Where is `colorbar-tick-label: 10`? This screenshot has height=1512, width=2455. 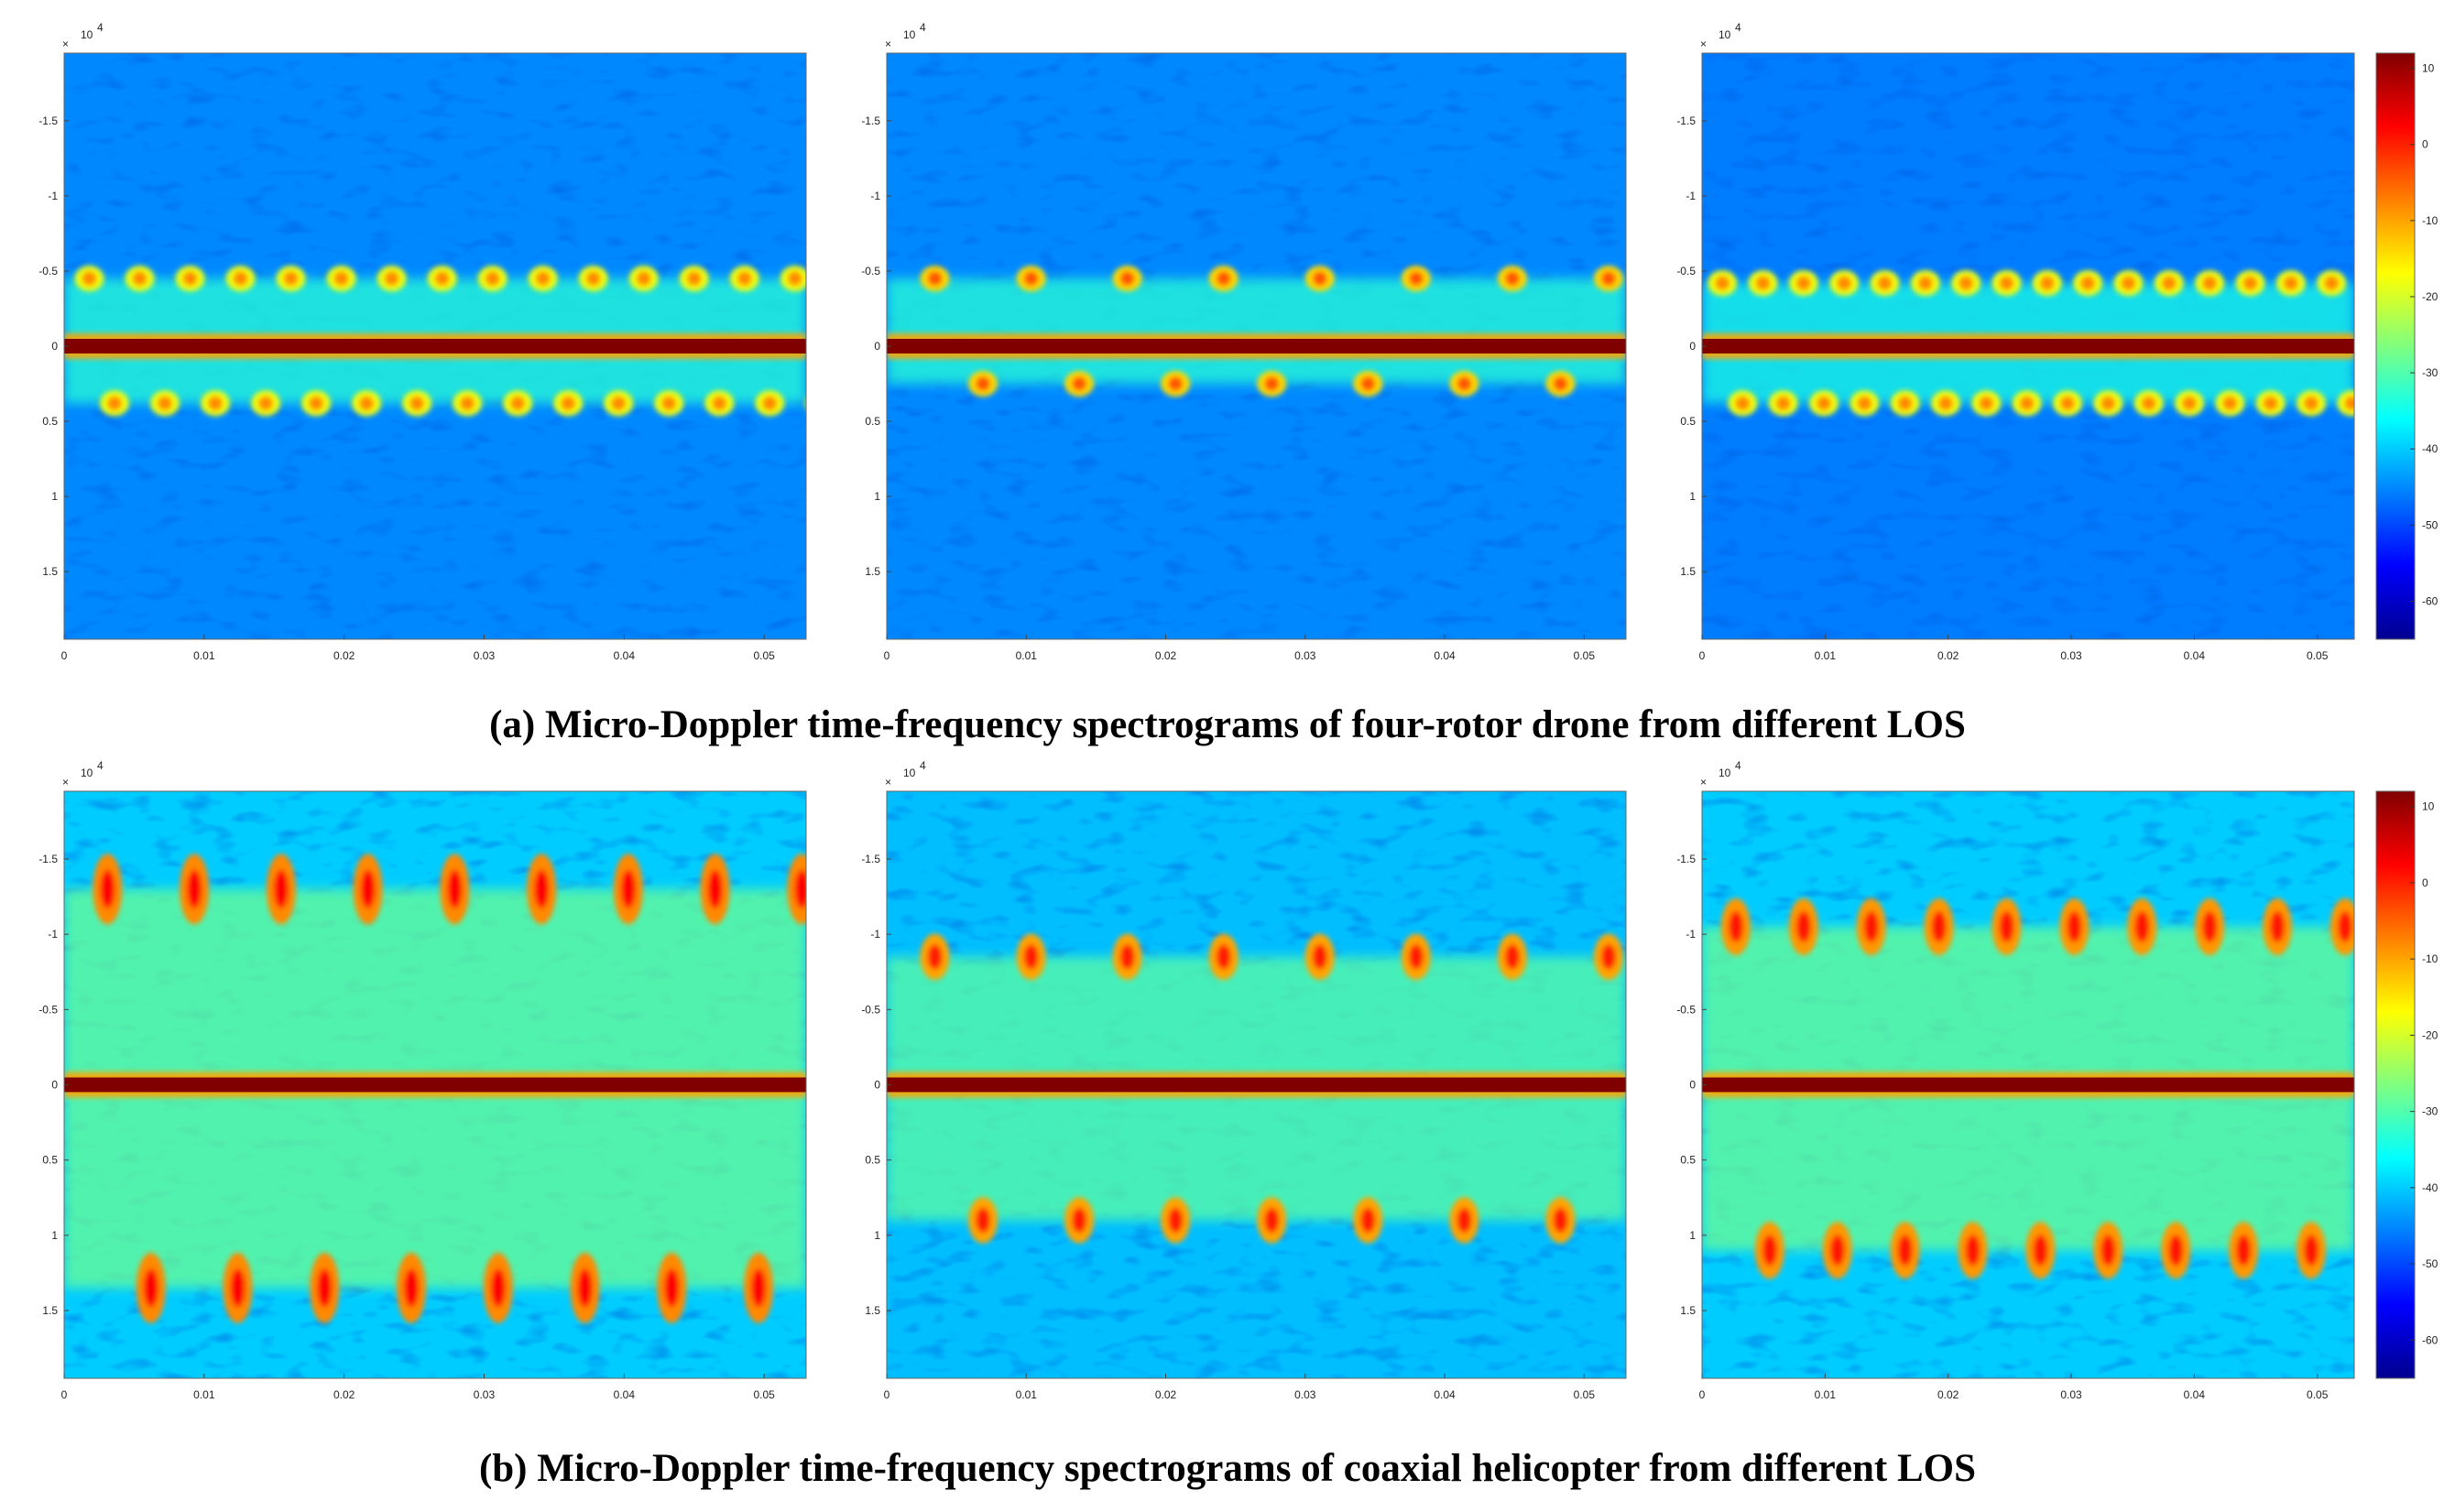
colorbar-tick-label: 10 is located at coordinates (2428, 806).